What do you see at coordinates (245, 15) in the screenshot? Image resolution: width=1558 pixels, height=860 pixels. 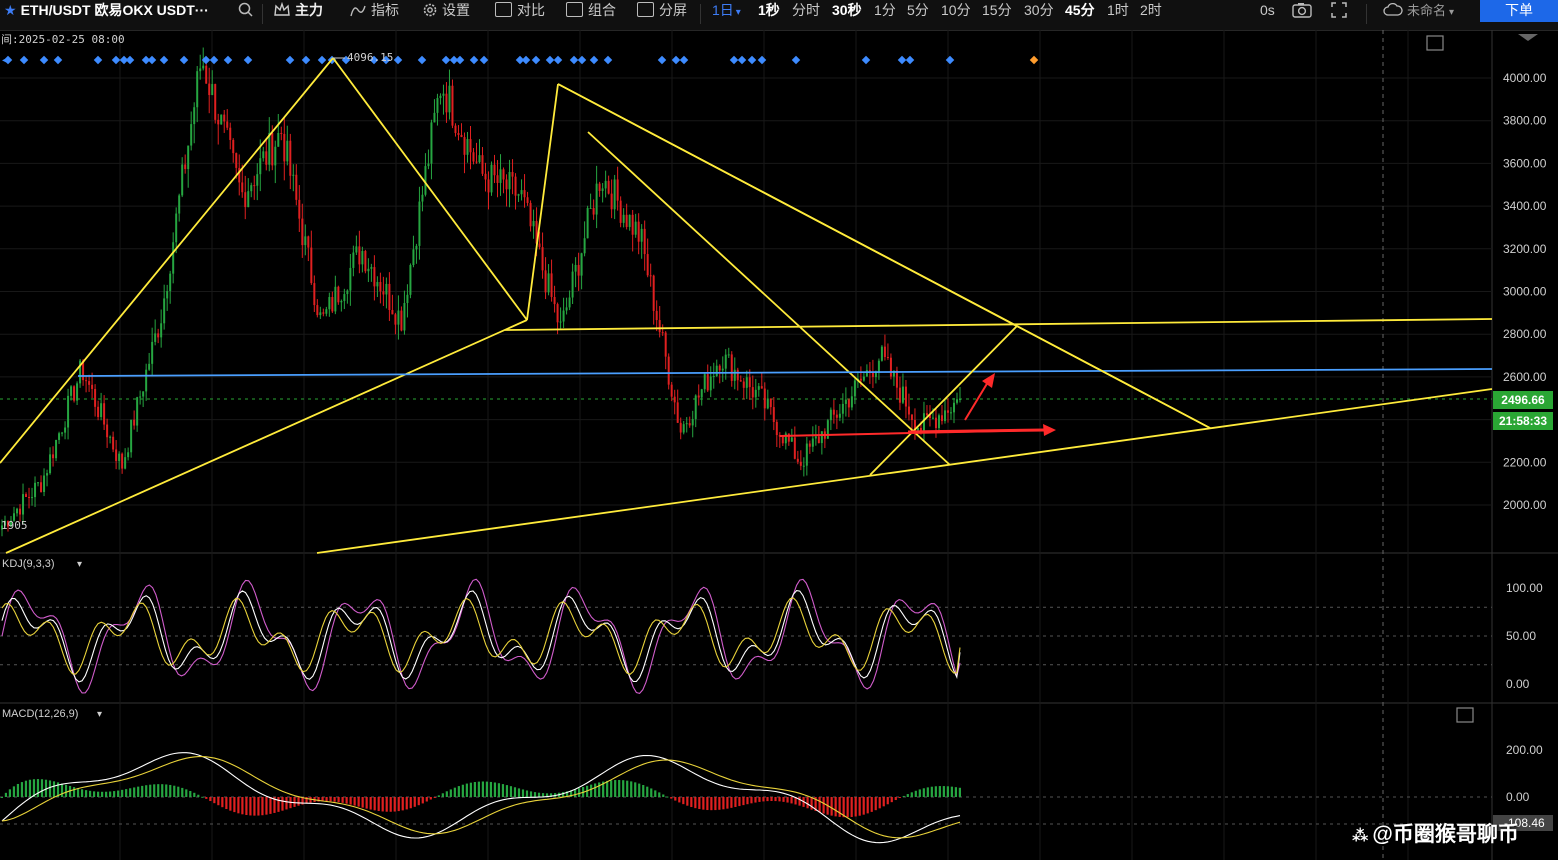 I see `search-icon` at bounding box center [245, 15].